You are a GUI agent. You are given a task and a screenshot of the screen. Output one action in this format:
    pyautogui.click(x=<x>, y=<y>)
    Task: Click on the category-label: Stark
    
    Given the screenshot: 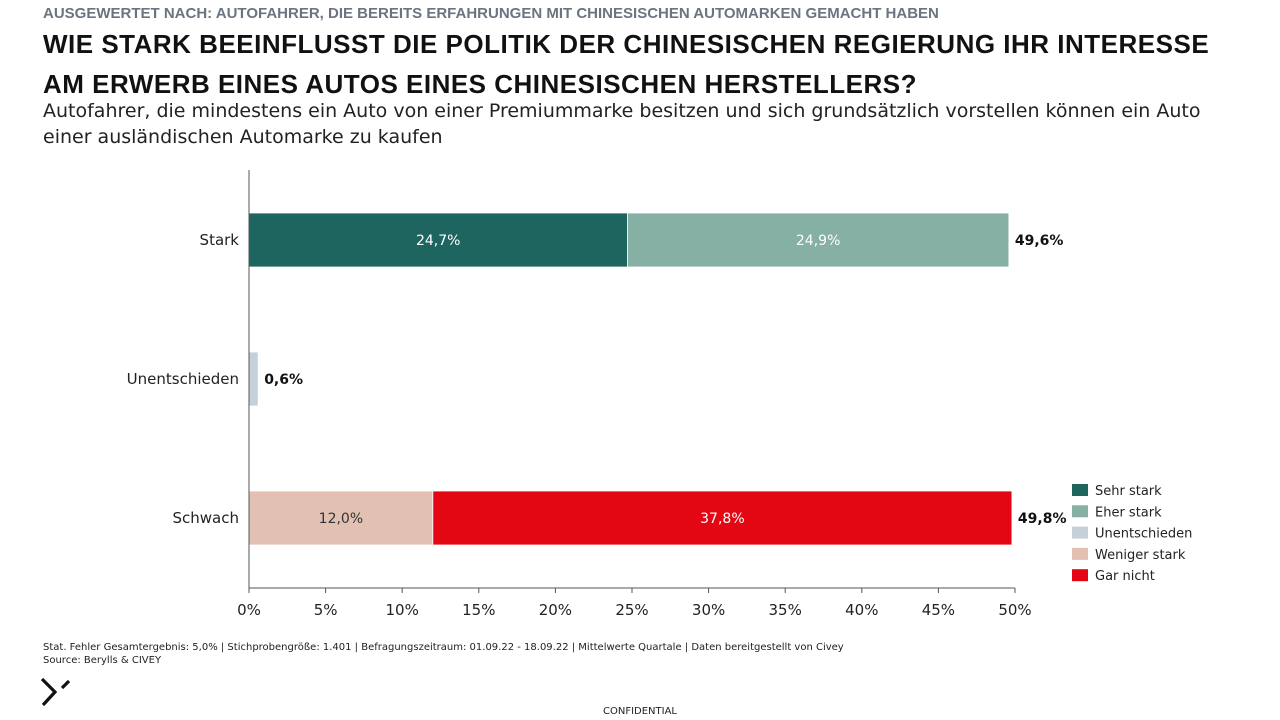 What is the action you would take?
    pyautogui.click(x=220, y=240)
    